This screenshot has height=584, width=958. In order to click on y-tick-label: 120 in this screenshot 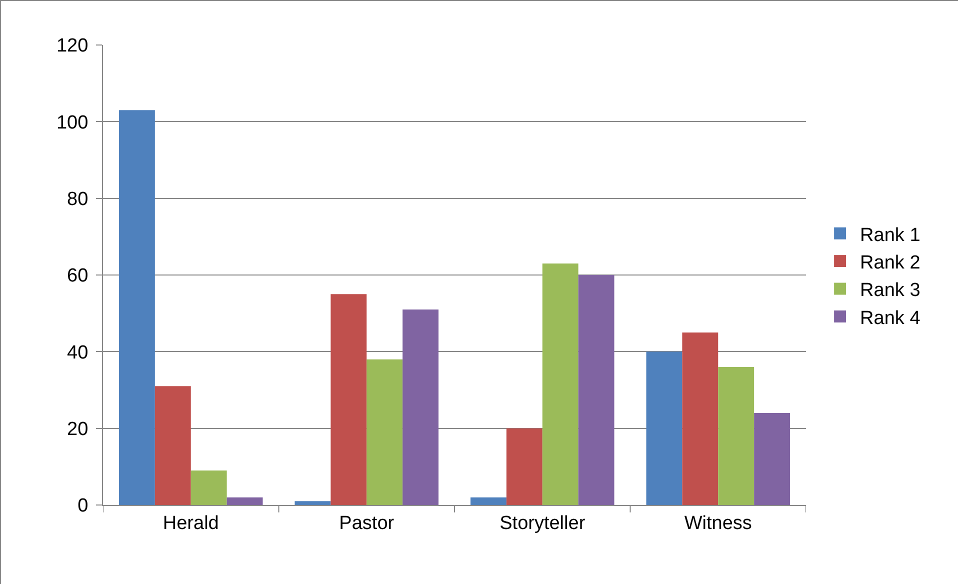, I will do `click(72, 46)`.